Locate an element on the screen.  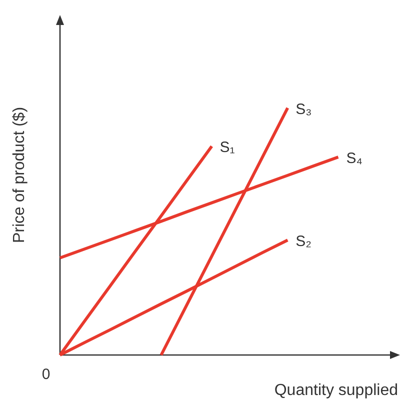
x-axis-title: Quantity supplied is located at coordinates (336, 390).